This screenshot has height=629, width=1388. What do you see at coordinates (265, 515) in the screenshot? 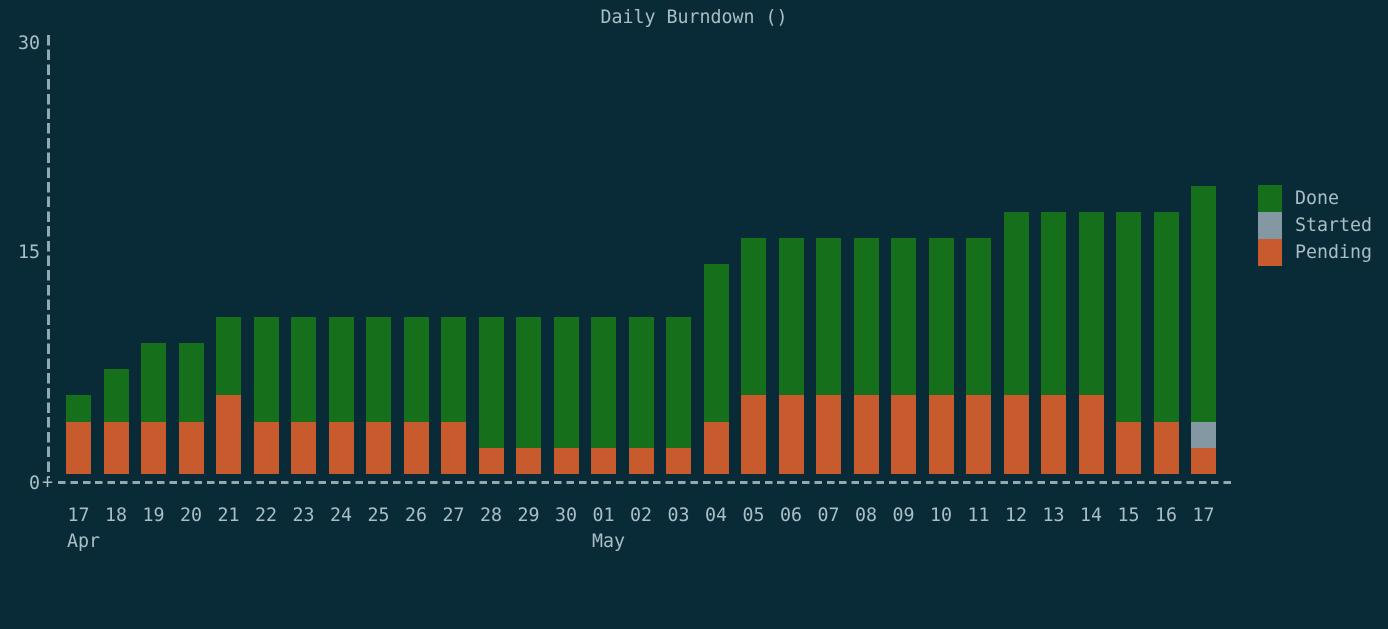
I see `x-tick-label: 22` at bounding box center [265, 515].